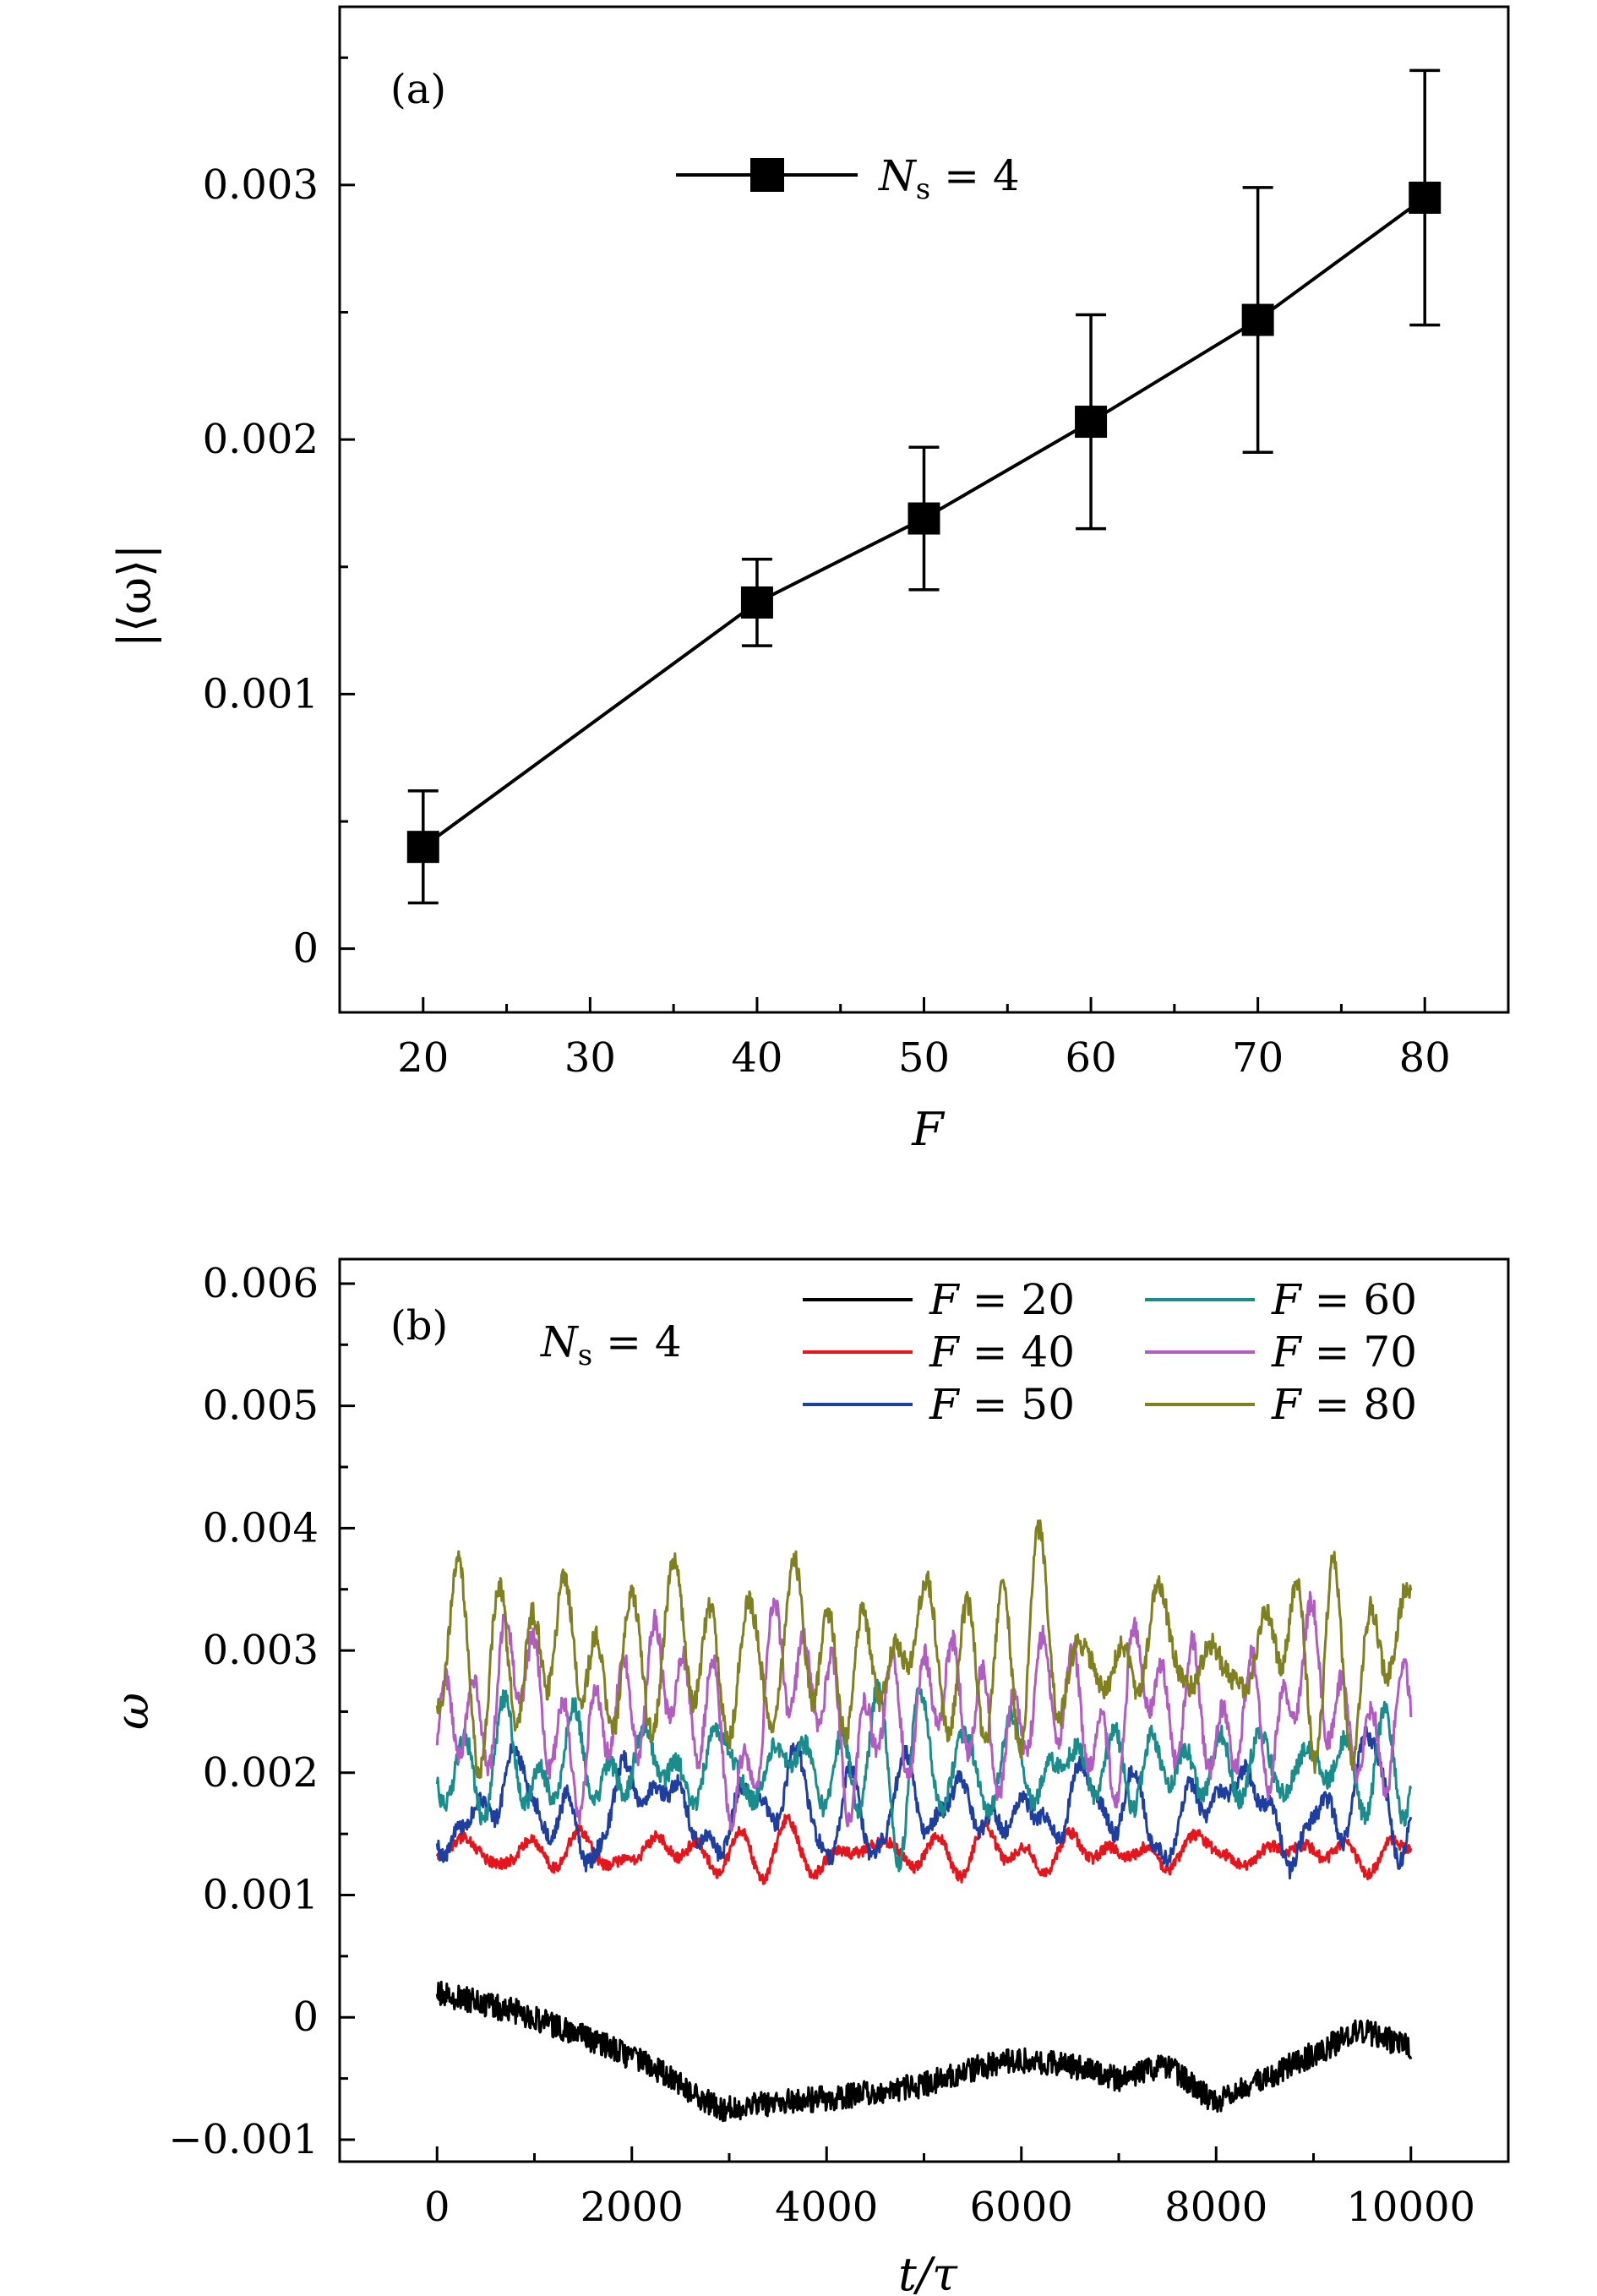 The width and height of the screenshot is (1597, 2296). What do you see at coordinates (632, 2207) in the screenshot?
I see `b-xtick-label: 2000` at bounding box center [632, 2207].